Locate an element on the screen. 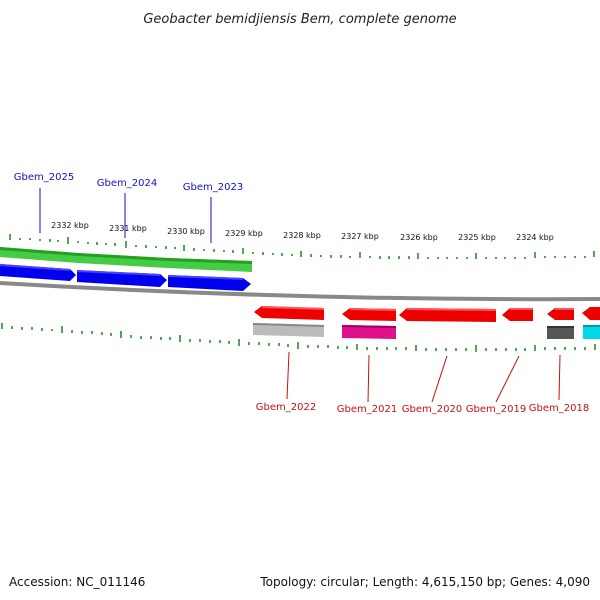 The width and height of the screenshot is (600, 600). gene-label: Gbem_2020 is located at coordinates (432, 409).